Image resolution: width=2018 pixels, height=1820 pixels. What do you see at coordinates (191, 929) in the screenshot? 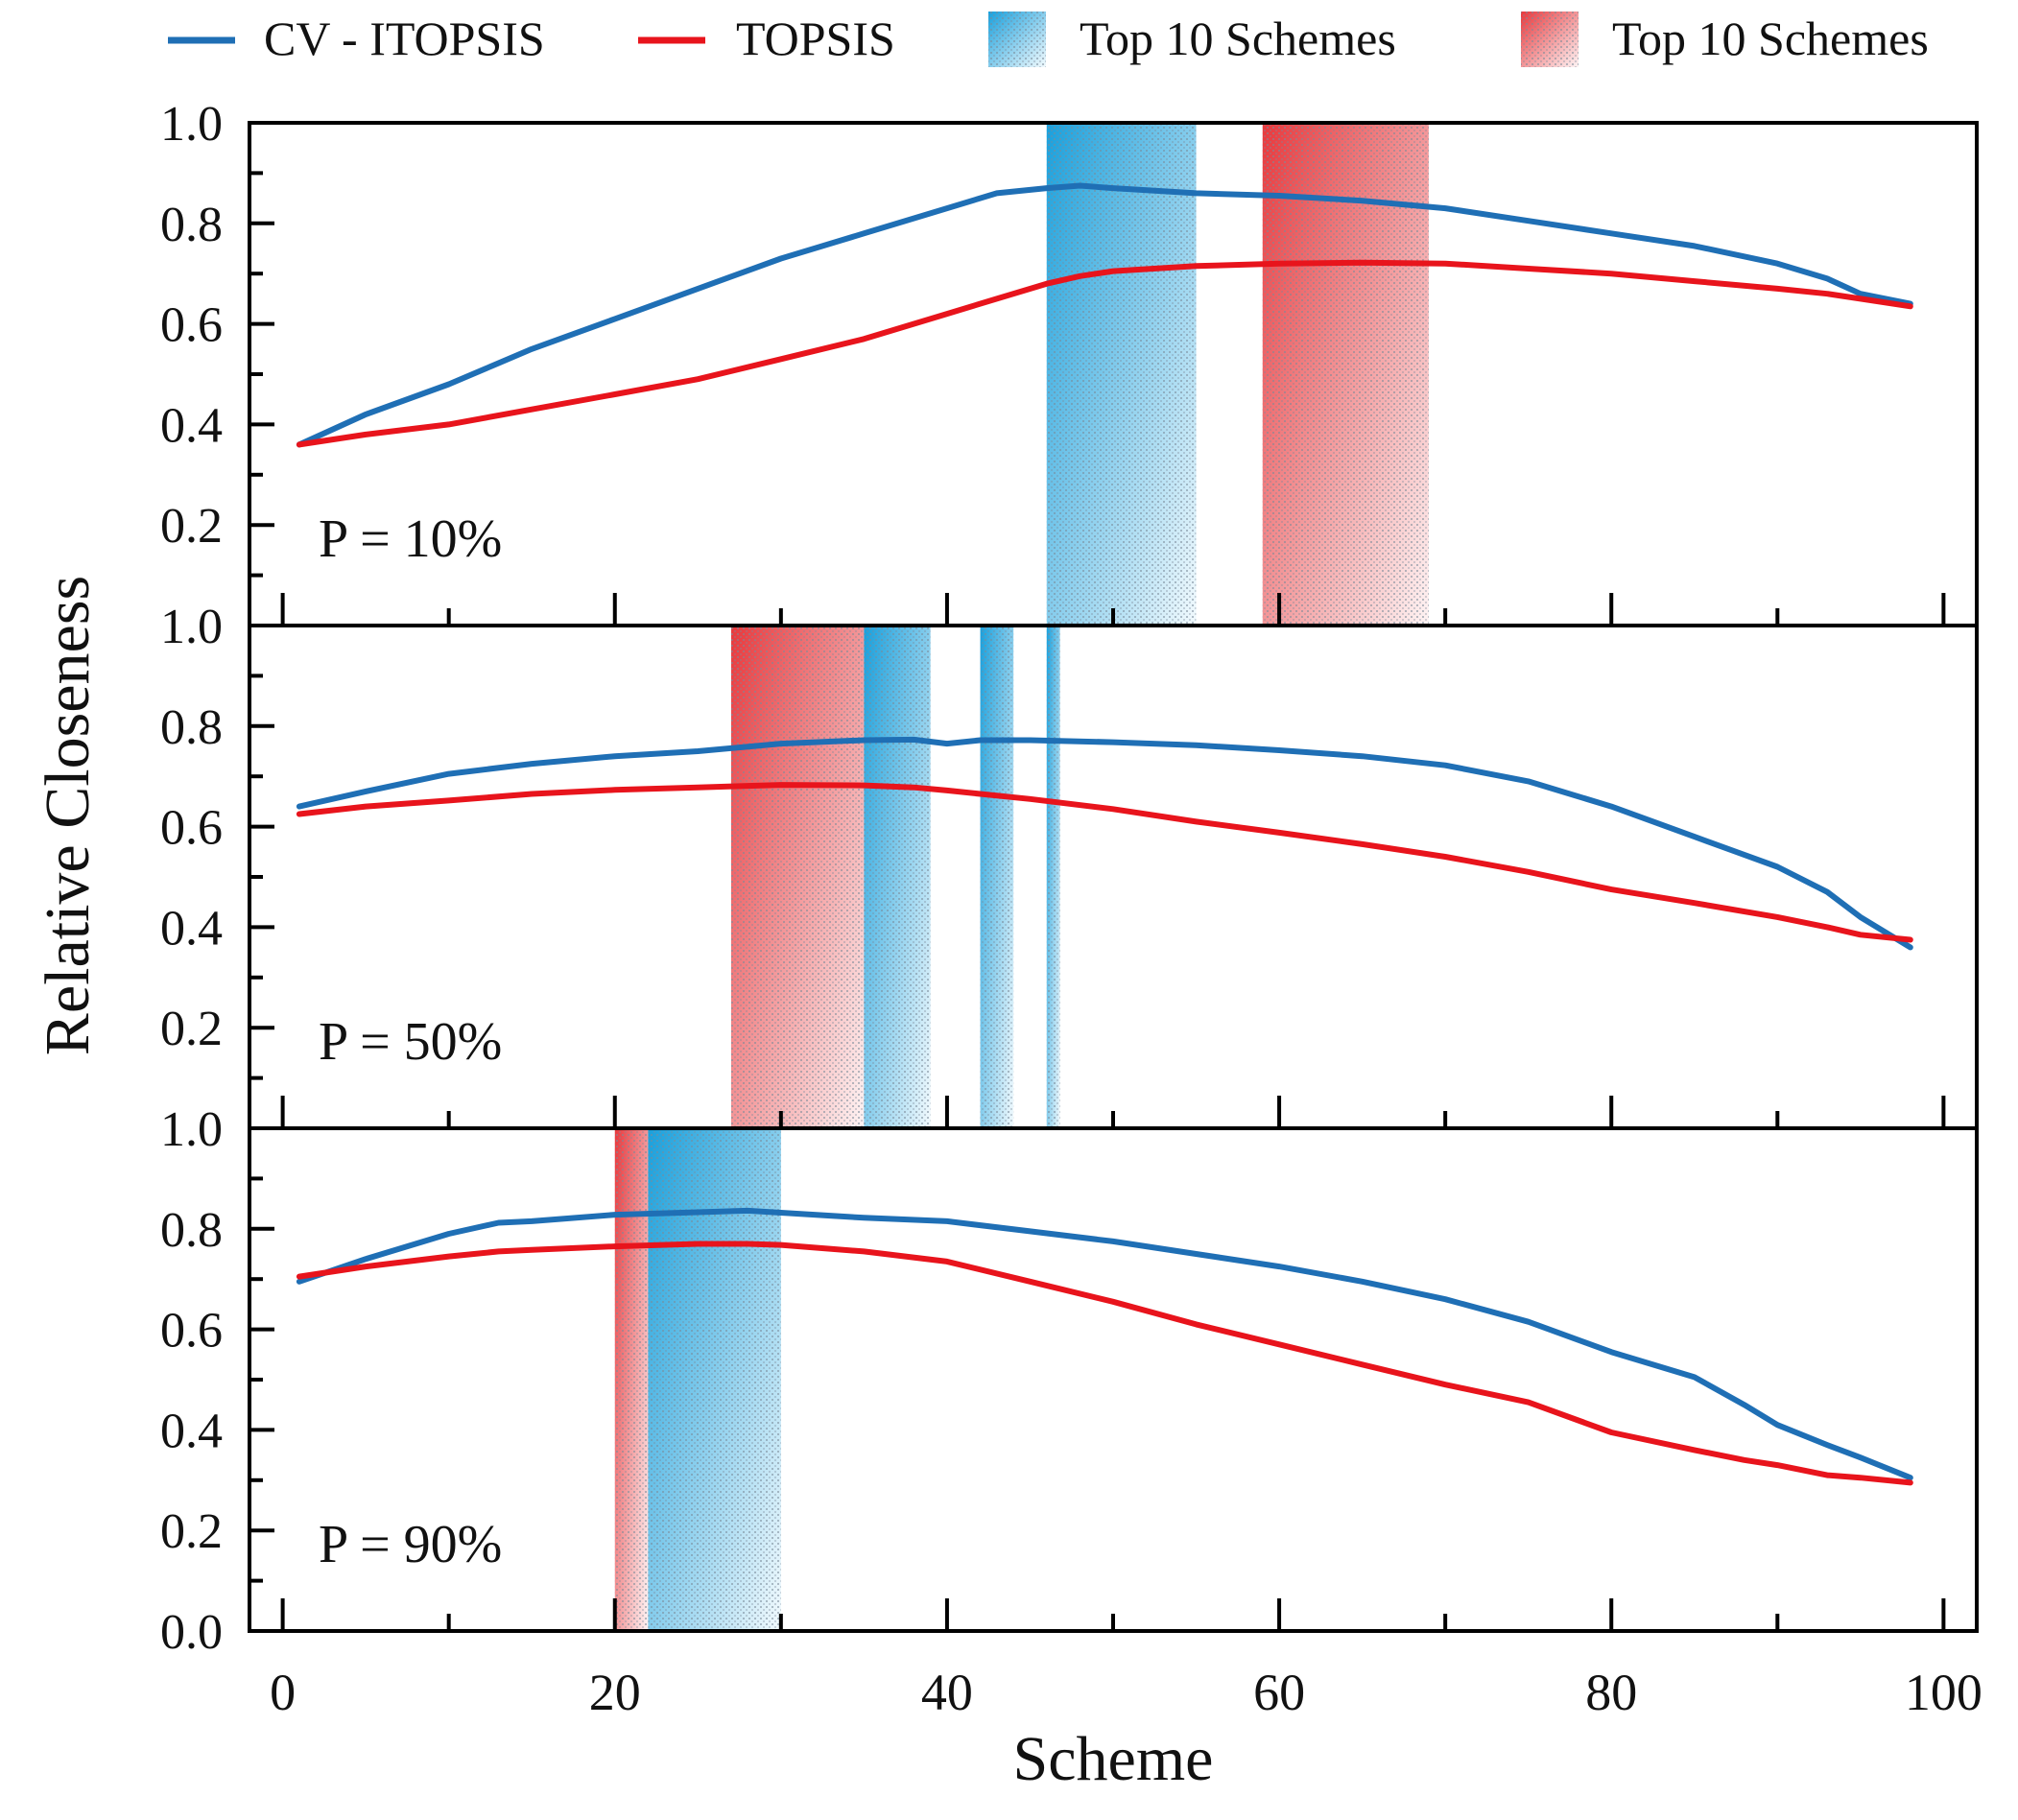
I see `y-tick-label-p50: 0.4` at bounding box center [191, 929].